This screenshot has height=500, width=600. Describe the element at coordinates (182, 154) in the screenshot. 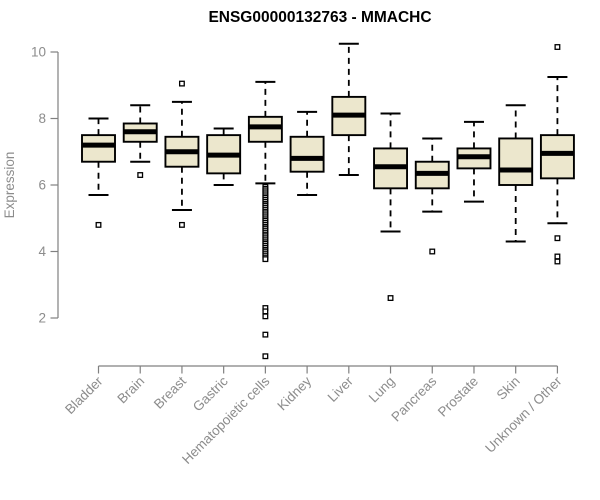

I see `box-breast` at that location.